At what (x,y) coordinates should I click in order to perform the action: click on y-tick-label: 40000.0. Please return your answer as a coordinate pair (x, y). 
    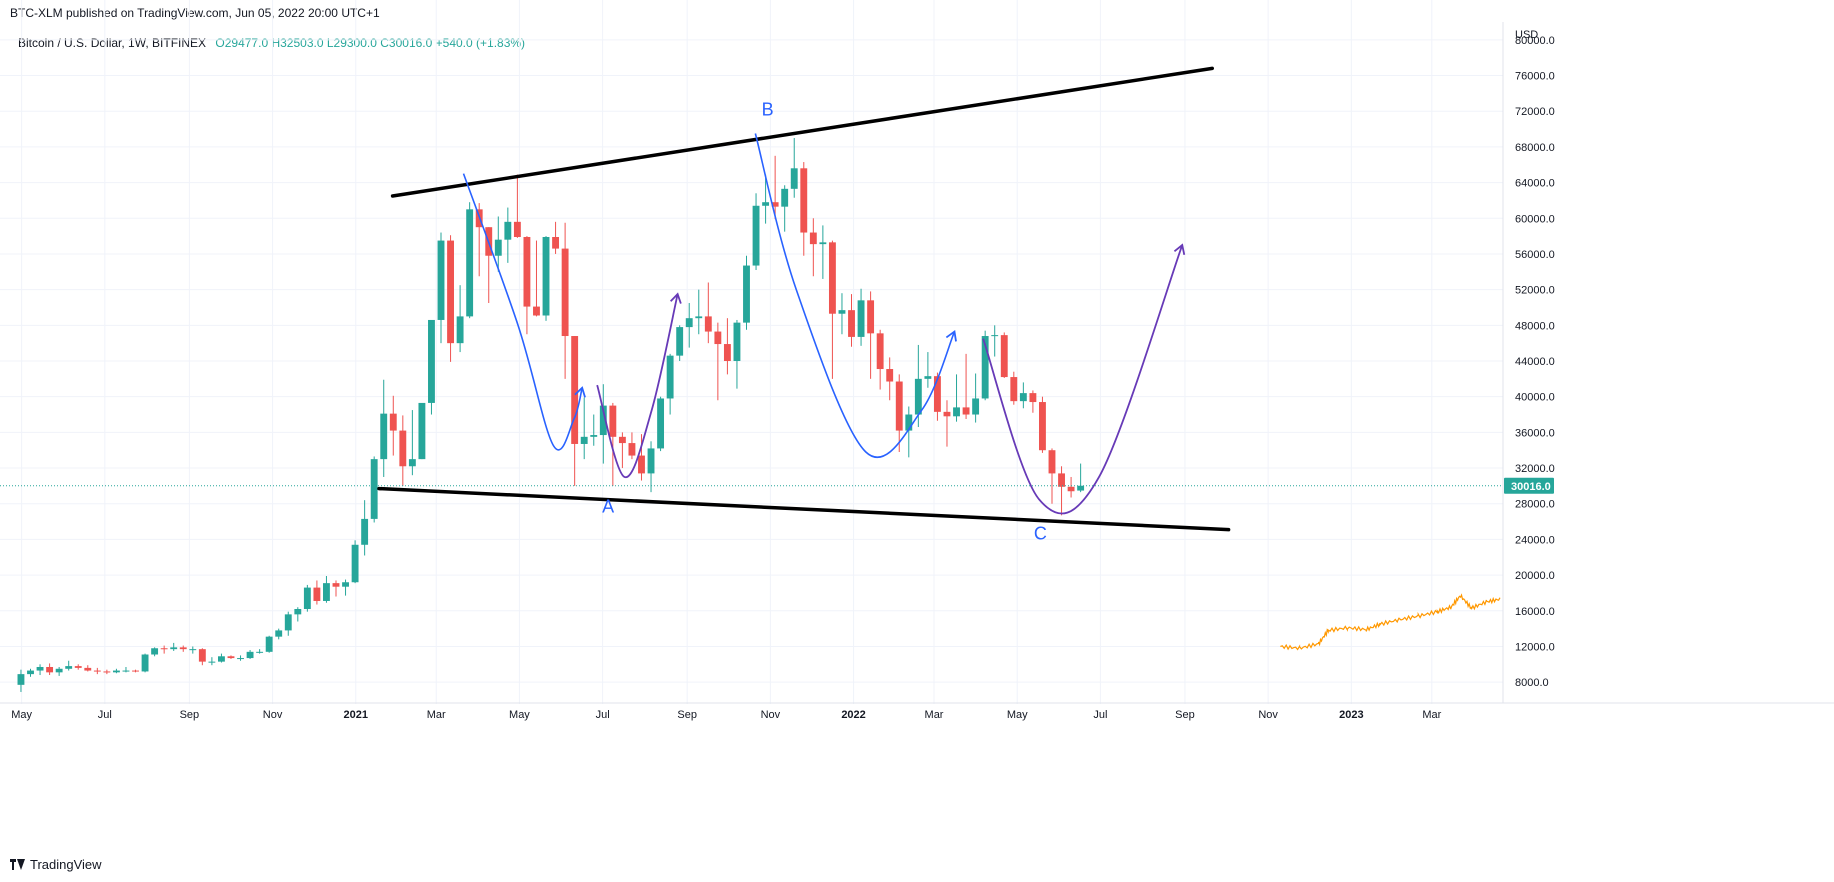
    Looking at the image, I should click on (1535, 398).